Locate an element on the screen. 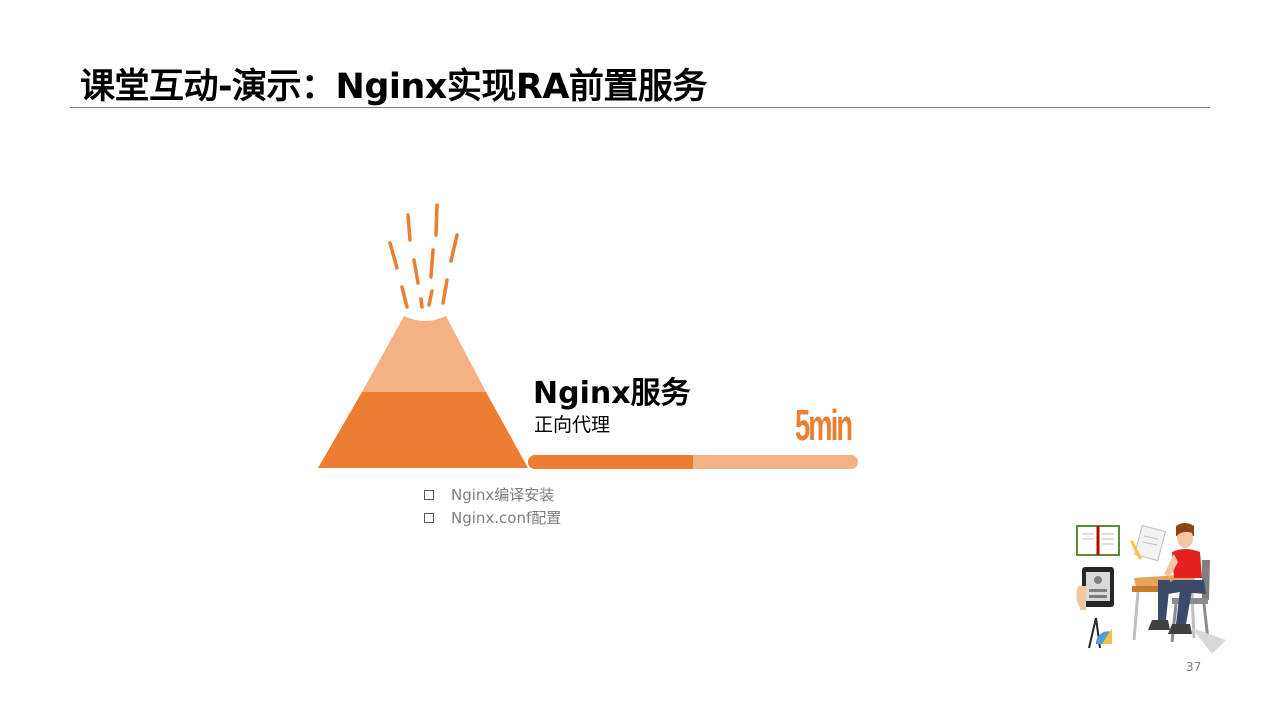  student-at-desk-illustration is located at coordinates (1151, 588).